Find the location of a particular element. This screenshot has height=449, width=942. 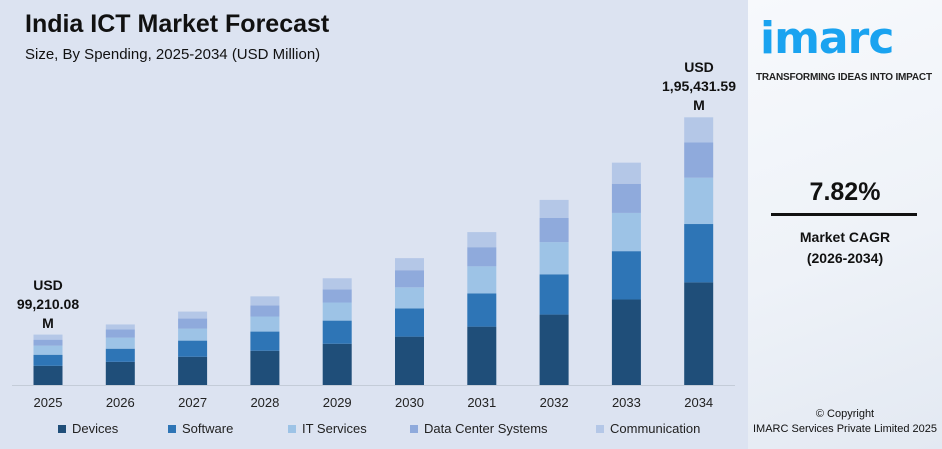

bar-segment-devices-2031 is located at coordinates (482, 355).